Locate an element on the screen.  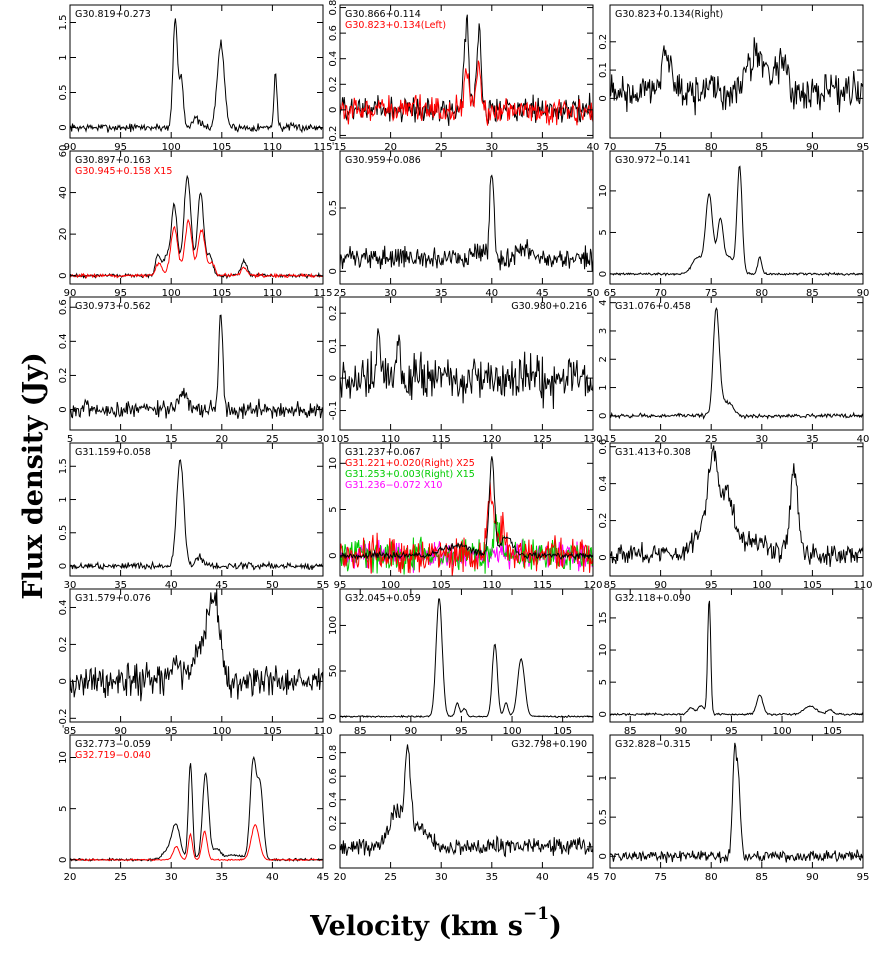
x-tick-label: 115 is located at coordinates (322, 293).